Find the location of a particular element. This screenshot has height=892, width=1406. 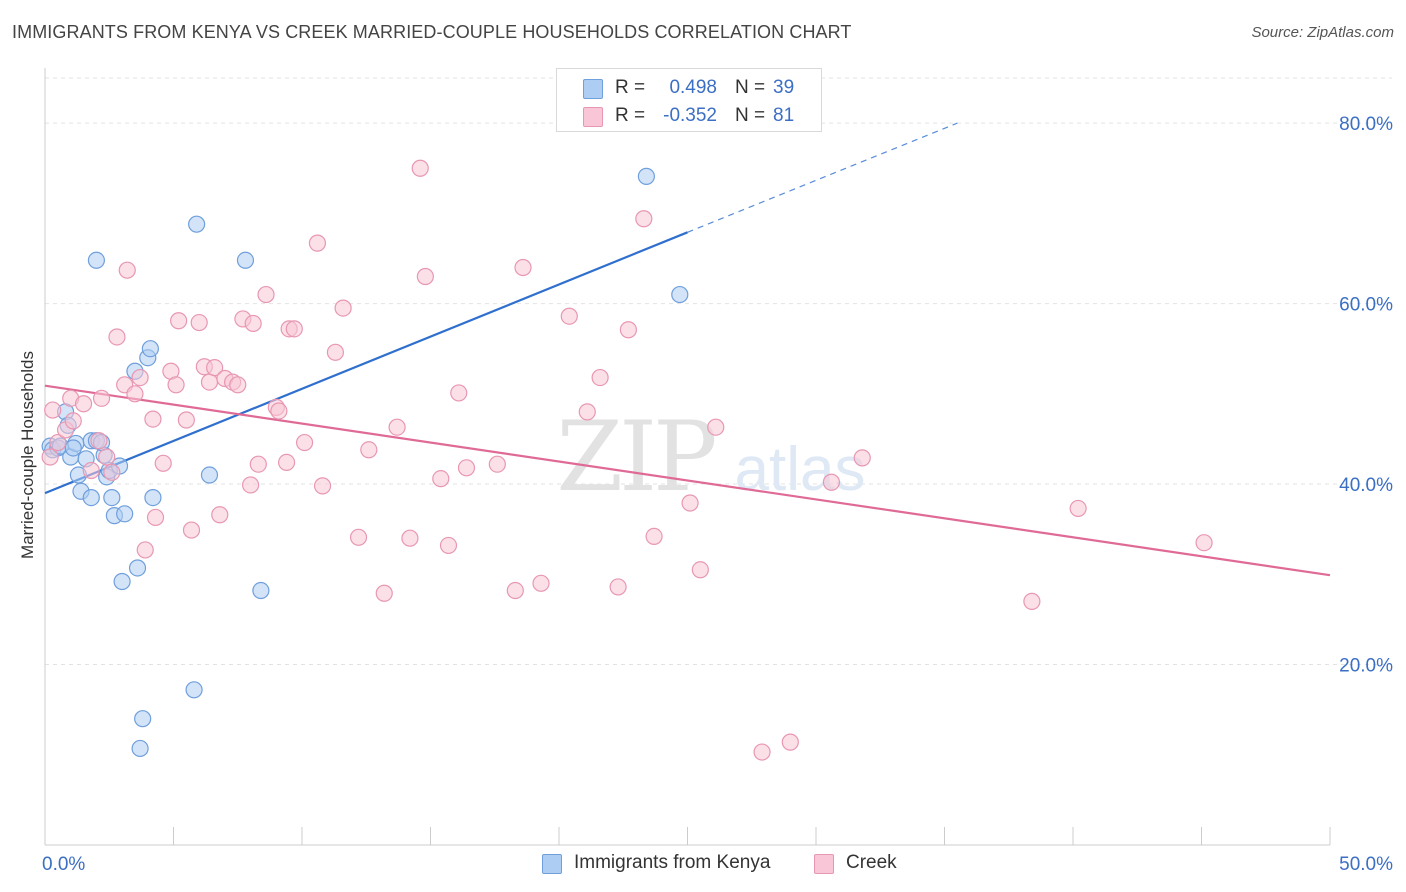

creek-legend-label: Creek is located at coordinates (871, 862).